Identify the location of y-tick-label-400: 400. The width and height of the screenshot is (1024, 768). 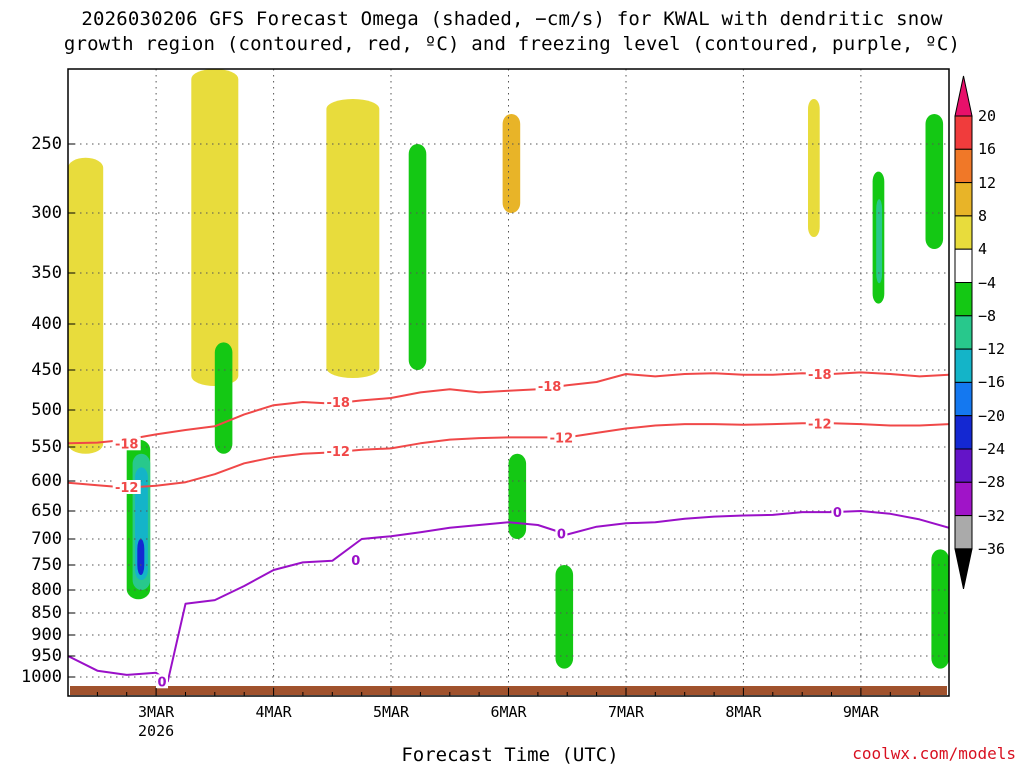
(46, 324).